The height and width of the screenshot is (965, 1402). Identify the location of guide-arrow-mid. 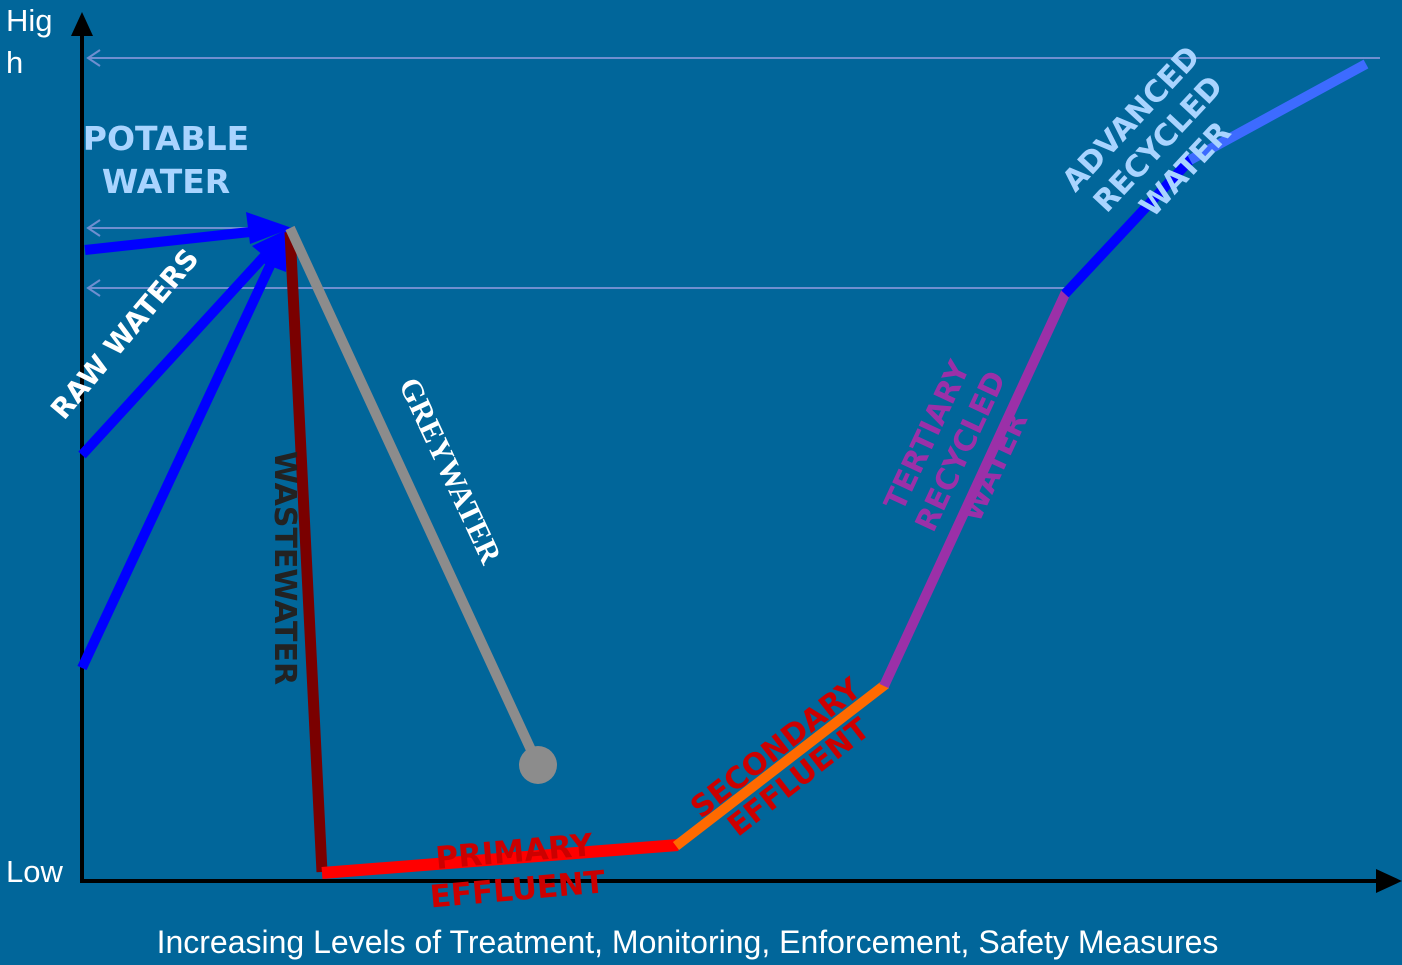
(93, 288).